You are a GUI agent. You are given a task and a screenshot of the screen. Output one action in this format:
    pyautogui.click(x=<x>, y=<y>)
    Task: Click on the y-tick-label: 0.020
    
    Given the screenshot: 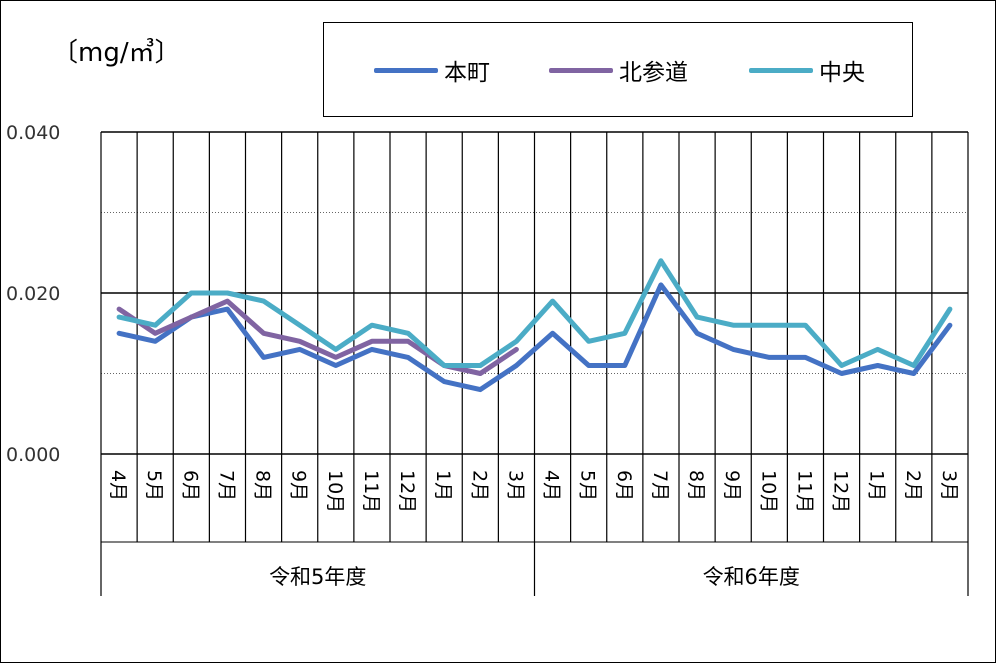 What is the action you would take?
    pyautogui.click(x=33, y=294)
    